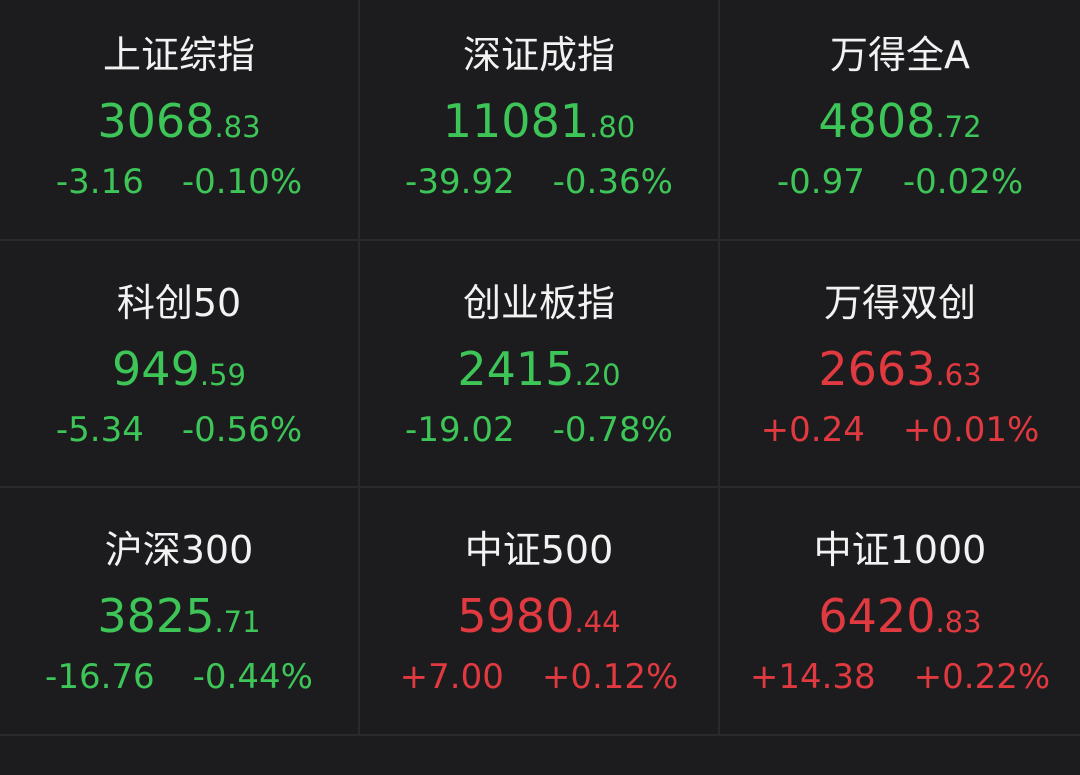 This screenshot has width=1080, height=775. What do you see at coordinates (812, 430) in the screenshot?
I see `index-change: +0.24` at bounding box center [812, 430].